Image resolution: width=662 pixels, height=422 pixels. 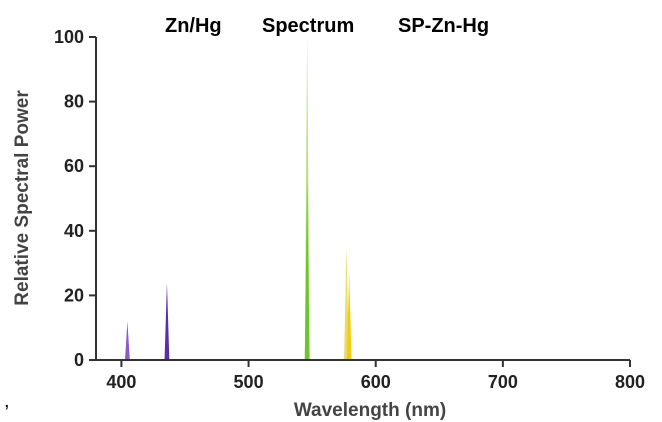 I want to click on x-ticks: 400 500 600 700 800, so click(x=375, y=376).